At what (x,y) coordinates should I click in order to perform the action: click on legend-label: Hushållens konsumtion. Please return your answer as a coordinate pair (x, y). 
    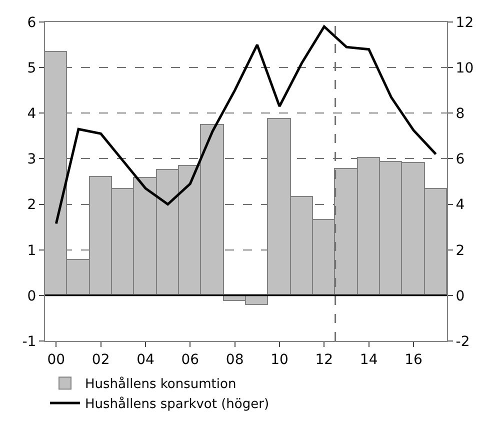
    Looking at the image, I should click on (160, 384).